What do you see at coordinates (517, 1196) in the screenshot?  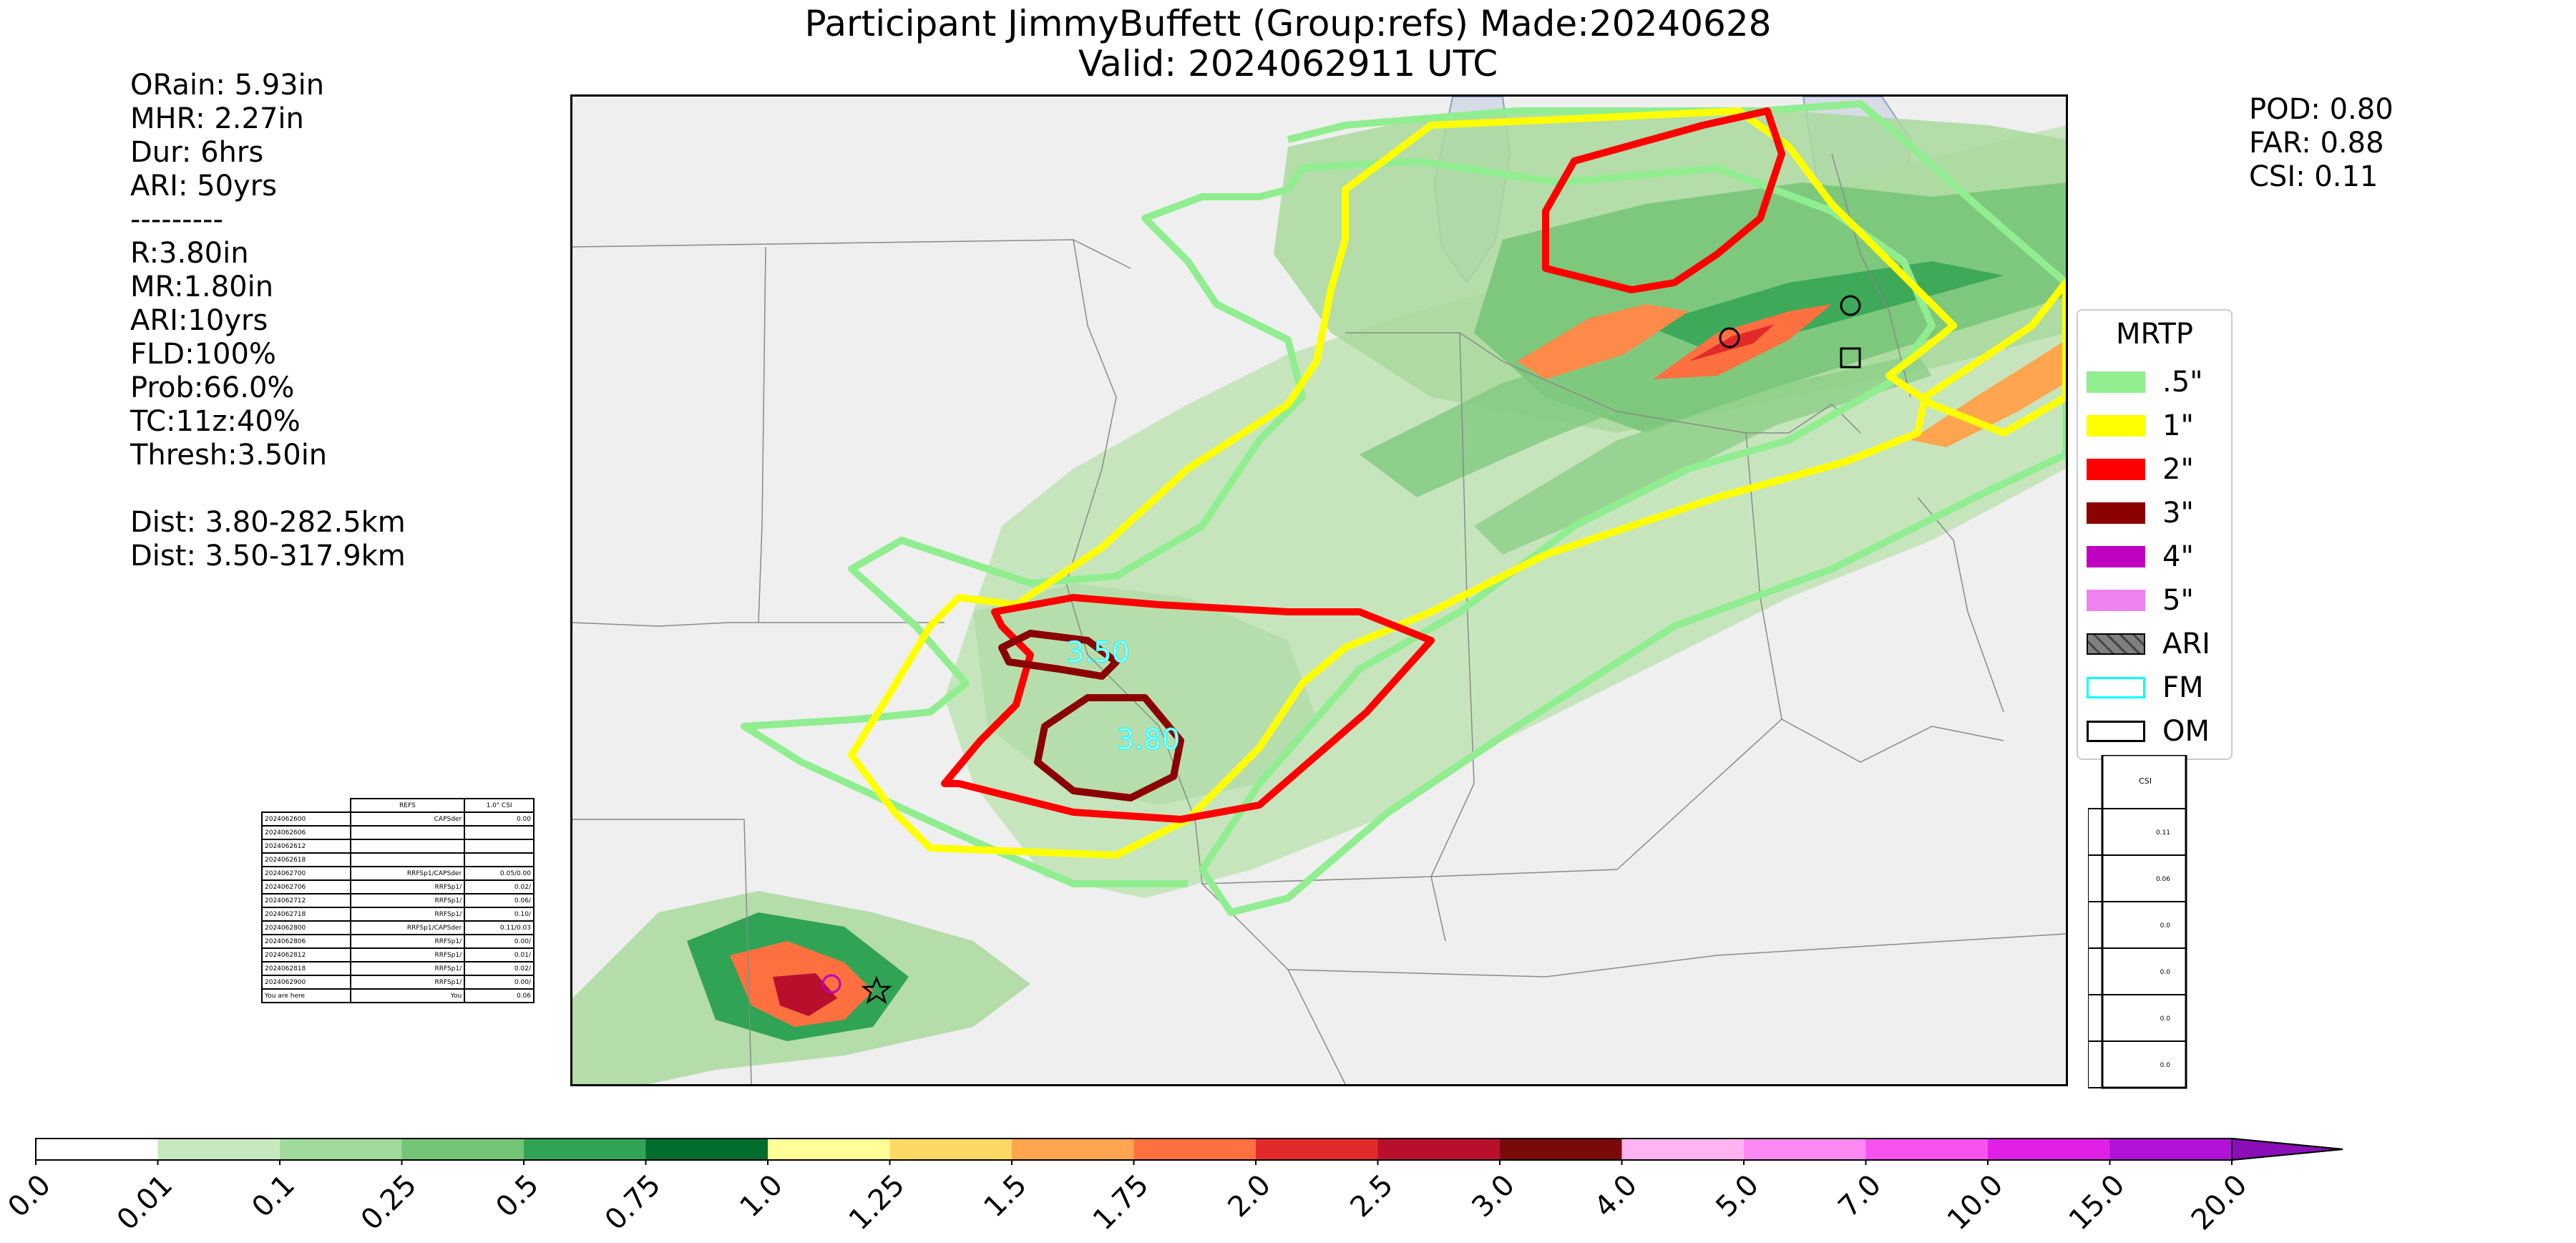 I see `colorbar-tick-label: 0.5` at bounding box center [517, 1196].